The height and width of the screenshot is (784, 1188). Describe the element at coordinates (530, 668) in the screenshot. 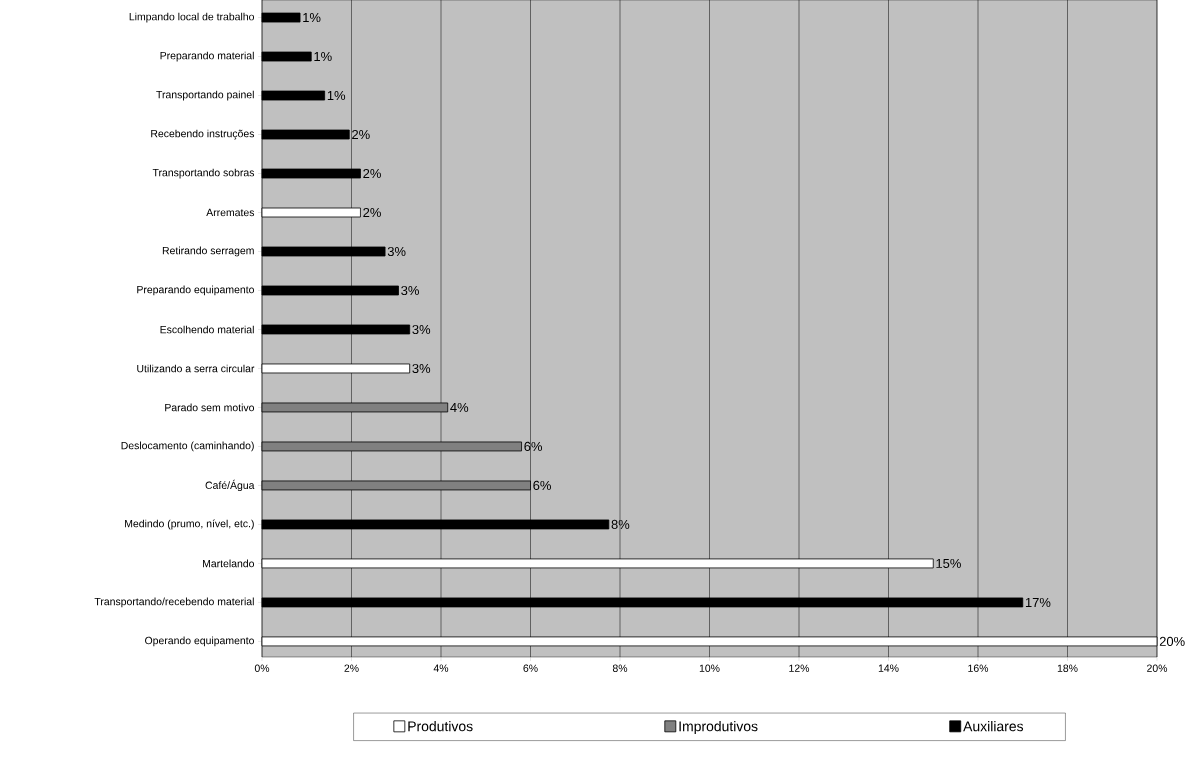

I see `x-tick-label: 6%` at that location.